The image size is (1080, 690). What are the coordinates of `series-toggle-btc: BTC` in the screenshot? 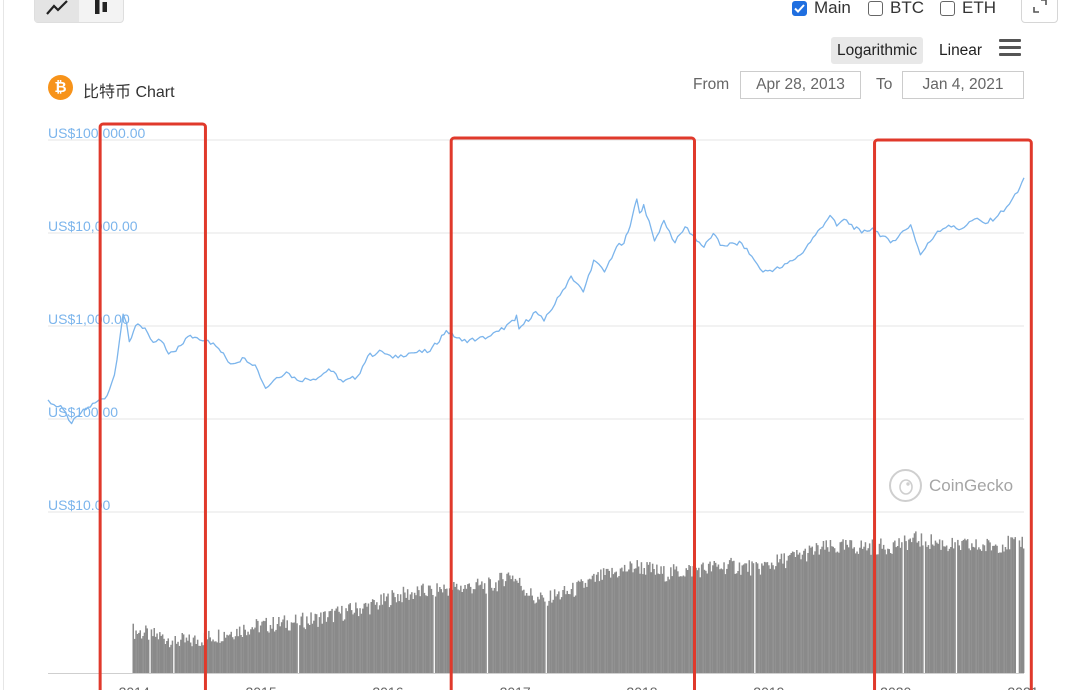 It's located at (896, 9).